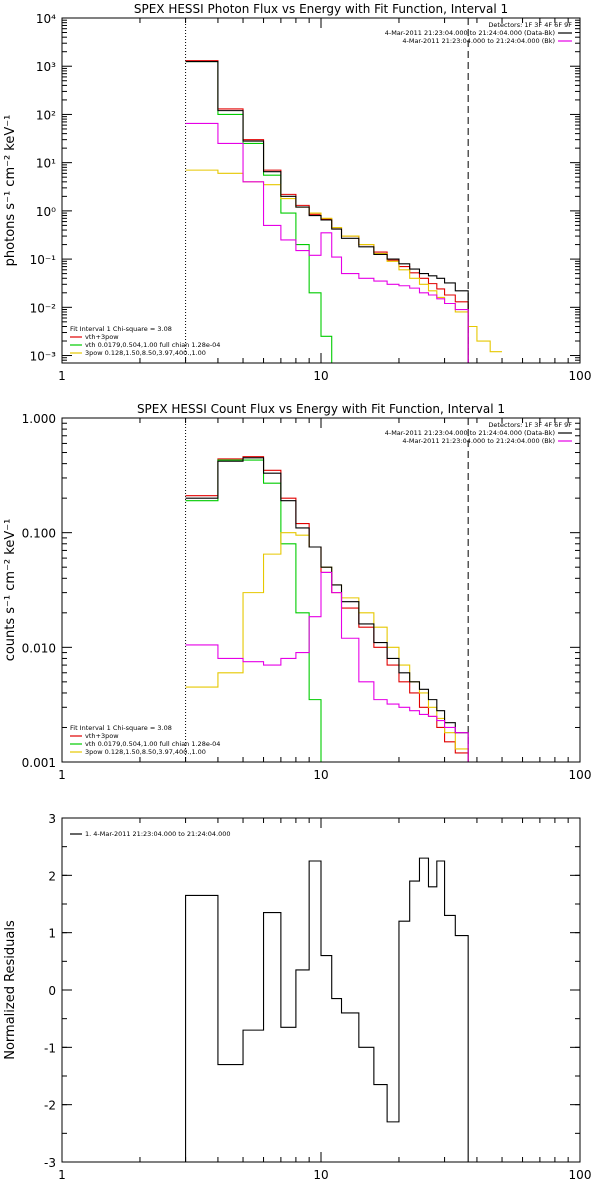 This screenshot has width=600, height=1200. Describe the element at coordinates (43, 260) in the screenshot. I see `y-tick-label: 10⁻¹` at that location.